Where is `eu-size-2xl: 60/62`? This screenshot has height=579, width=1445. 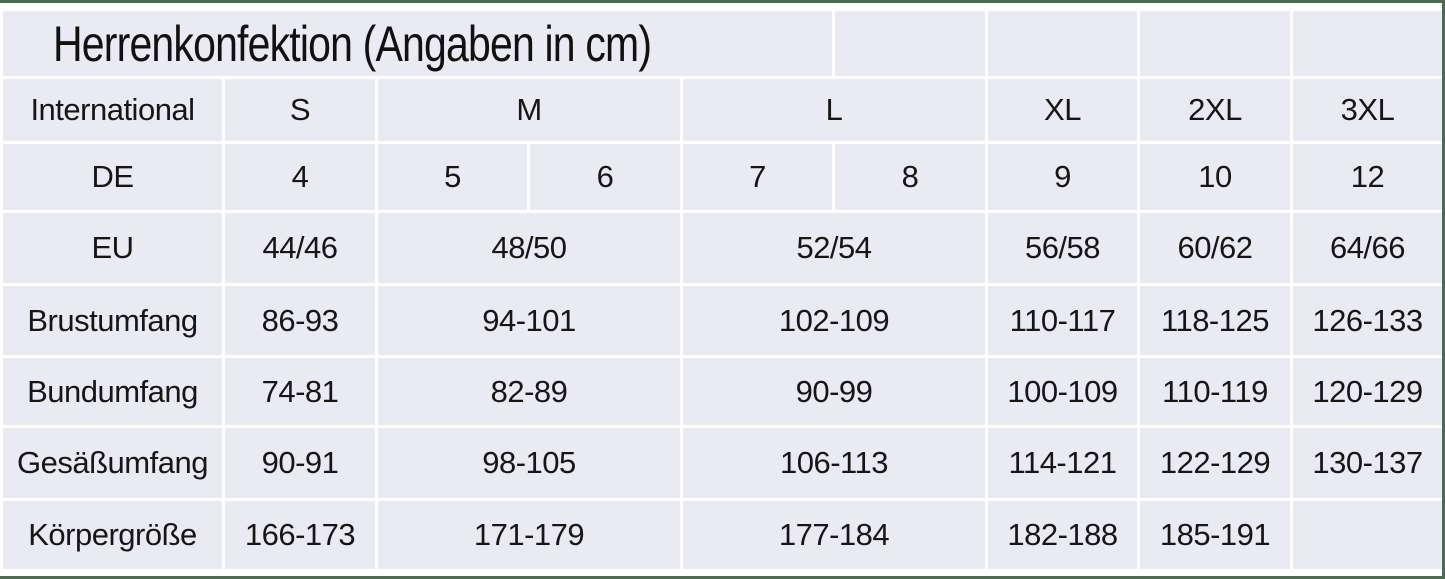 eu-size-2xl: 60/62 is located at coordinates (1215, 248).